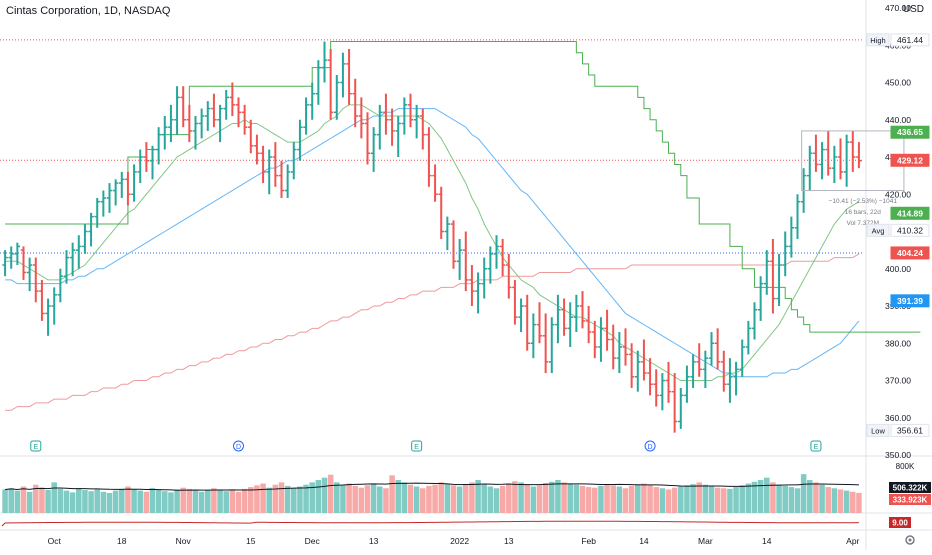 This screenshot has width=932, height=555. What do you see at coordinates (910, 499) in the screenshot?
I see `volume-average-tag: 333.923K` at bounding box center [910, 499].